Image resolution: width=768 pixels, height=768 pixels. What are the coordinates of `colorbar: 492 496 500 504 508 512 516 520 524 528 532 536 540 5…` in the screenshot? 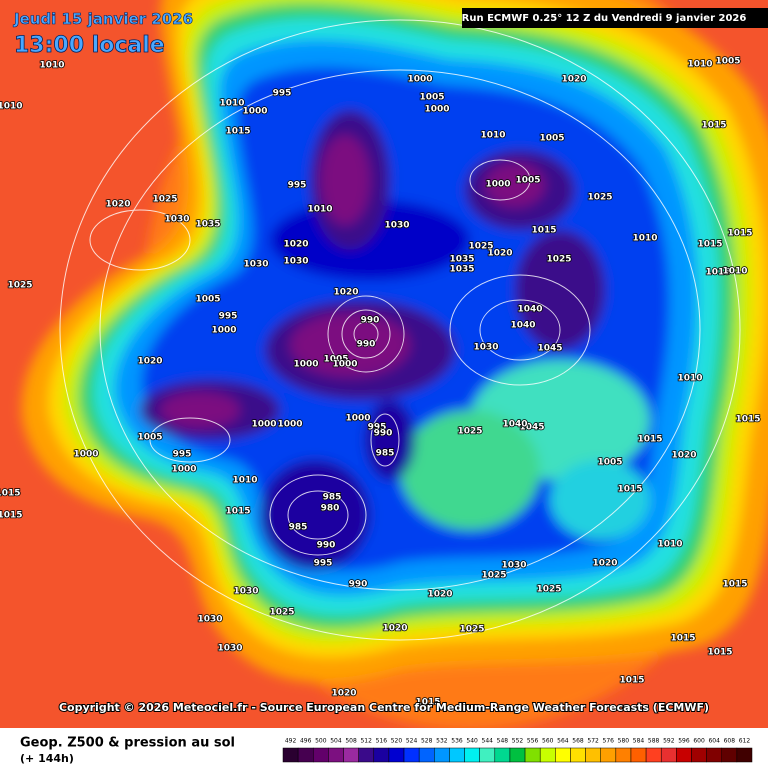 It's located at (517, 750).